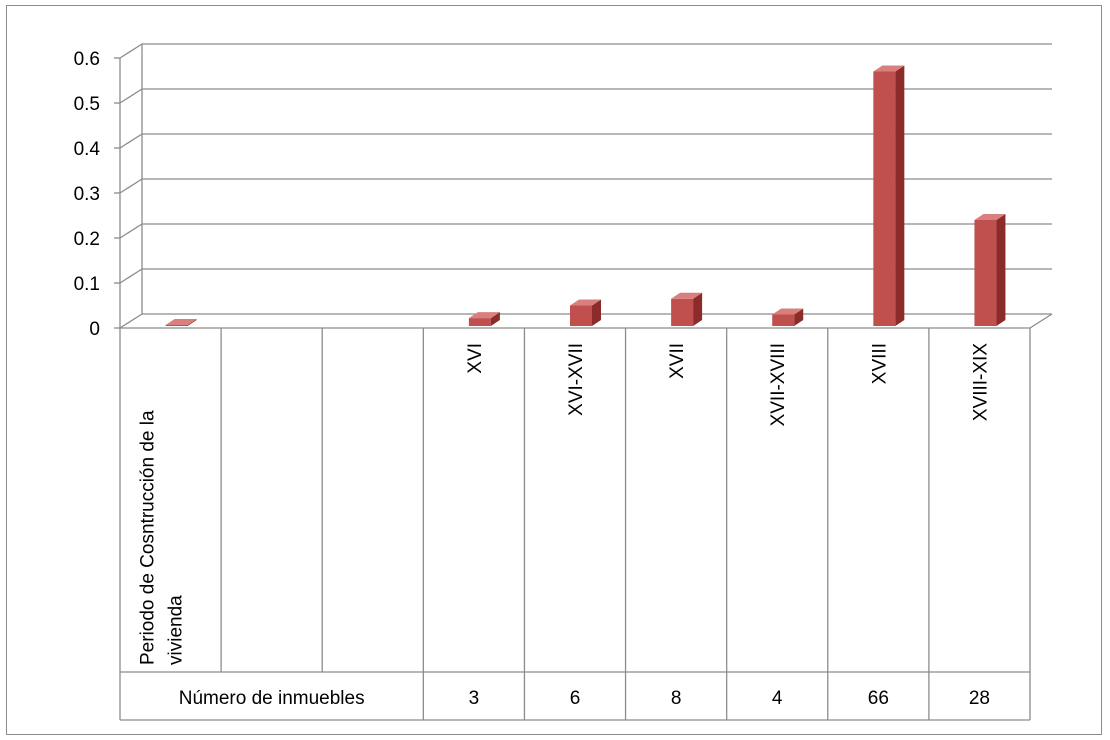 This screenshot has width=1110, height=740. Describe the element at coordinates (148, 537) in the screenshot. I see `category-label: Periodo de Cosntrucción de la` at that location.